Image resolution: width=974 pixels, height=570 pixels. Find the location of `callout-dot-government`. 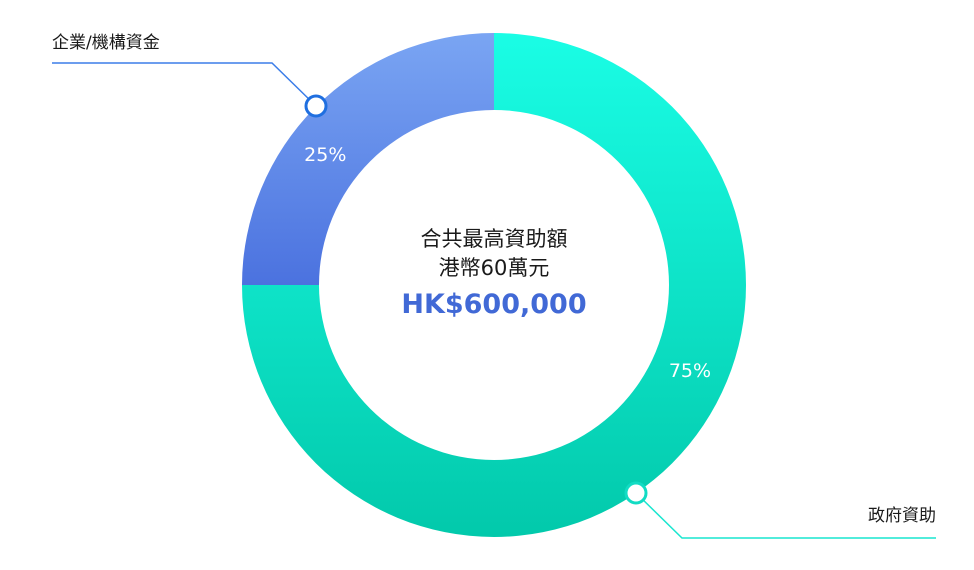

callout-dot-government is located at coordinates (636, 493).